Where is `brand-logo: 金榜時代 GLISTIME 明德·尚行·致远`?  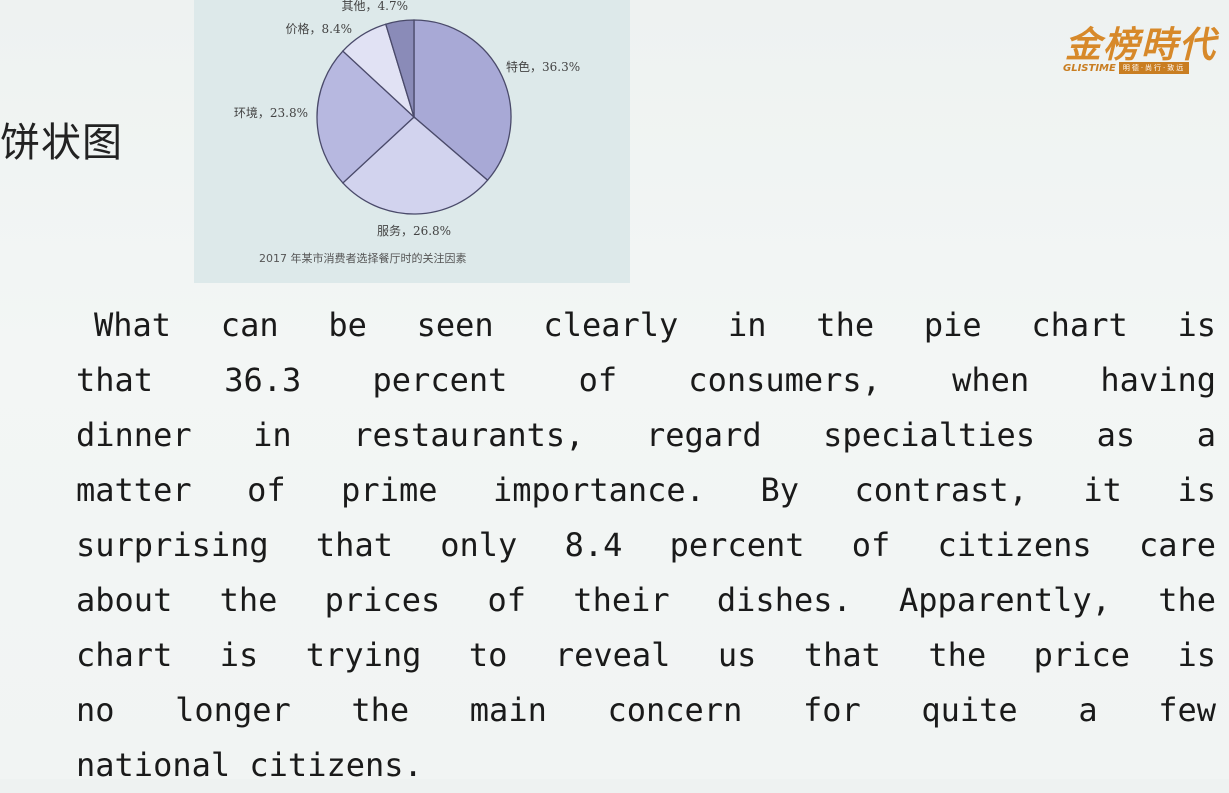
brand-logo: 金榜時代 GLISTIME 明德·尚行·致远 is located at coordinates (1144, 47).